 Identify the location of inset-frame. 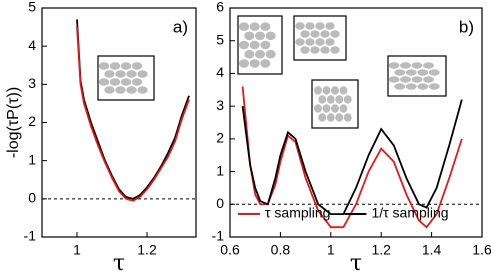
(417, 76).